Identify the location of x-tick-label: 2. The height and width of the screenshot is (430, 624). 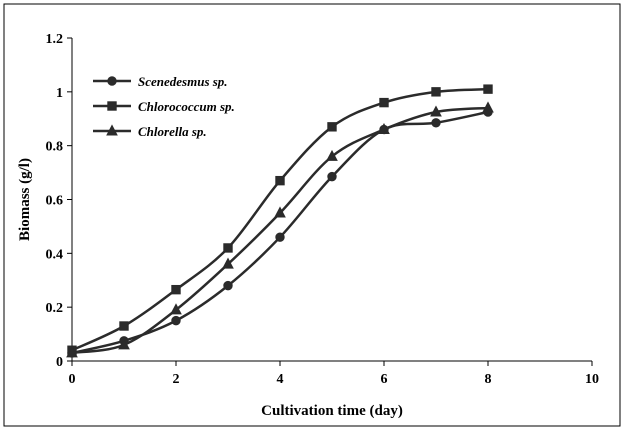
(176, 379).